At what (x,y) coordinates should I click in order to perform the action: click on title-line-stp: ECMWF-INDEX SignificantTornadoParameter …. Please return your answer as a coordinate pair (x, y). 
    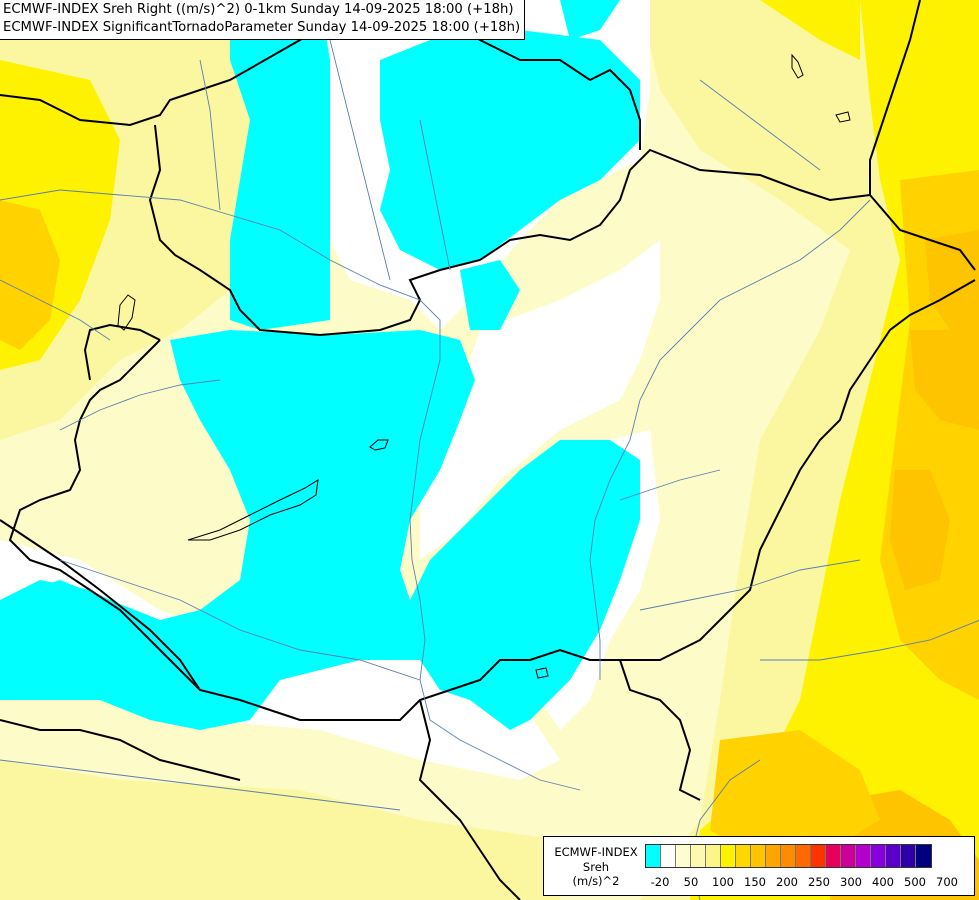
    Looking at the image, I should click on (262, 27).